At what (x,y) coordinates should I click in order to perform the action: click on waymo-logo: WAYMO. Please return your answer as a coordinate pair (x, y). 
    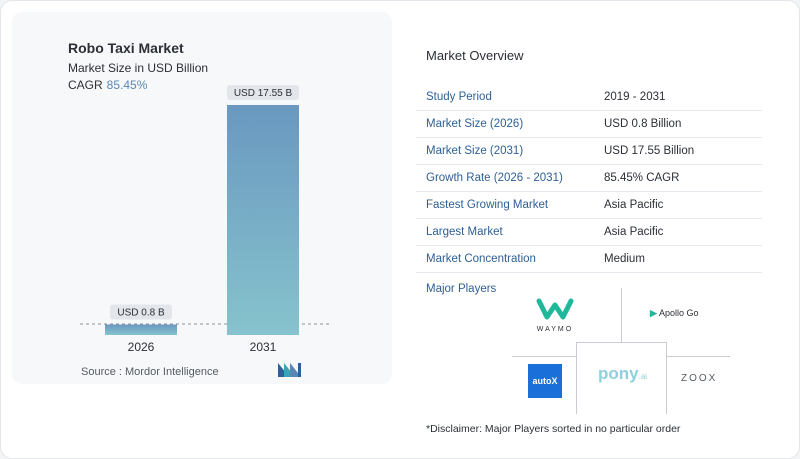
    Looking at the image, I should click on (555, 315).